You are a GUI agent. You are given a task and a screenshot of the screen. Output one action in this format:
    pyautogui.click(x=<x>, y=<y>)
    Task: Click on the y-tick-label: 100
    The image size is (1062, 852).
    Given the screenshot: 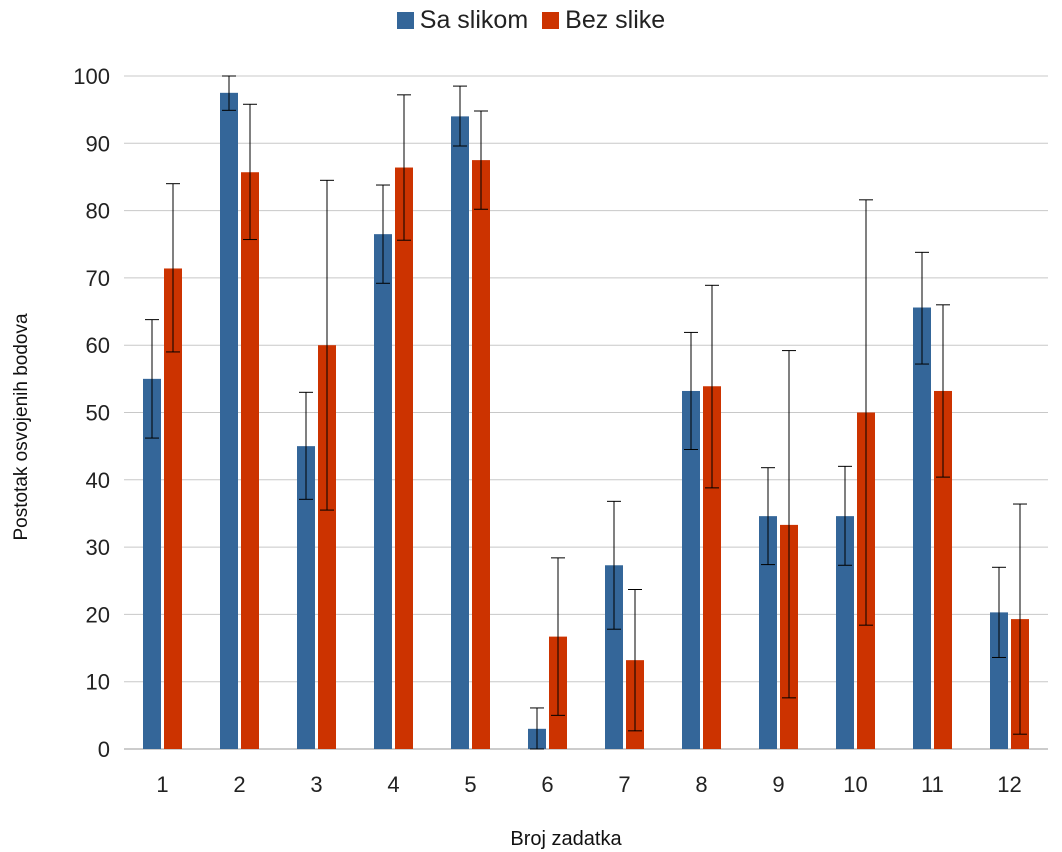 What is the action you would take?
    pyautogui.click(x=91, y=76)
    